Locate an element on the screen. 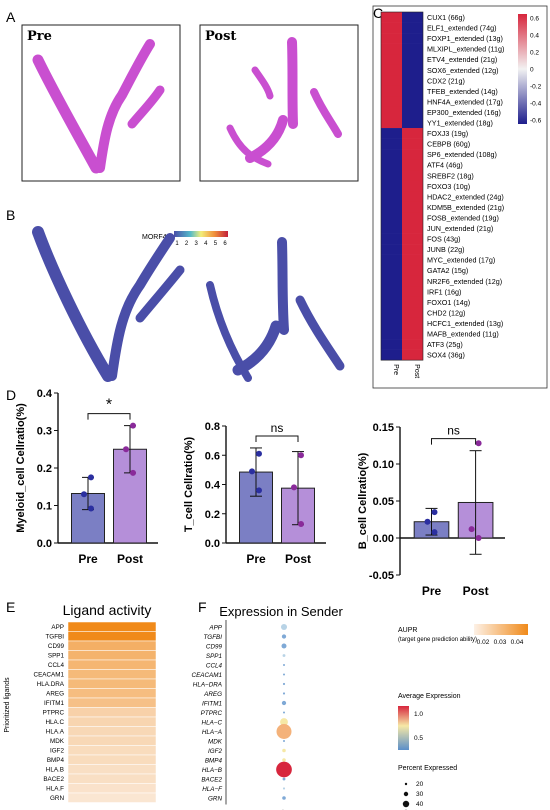  avg-expression-title: Average Expression is located at coordinates (429, 696).